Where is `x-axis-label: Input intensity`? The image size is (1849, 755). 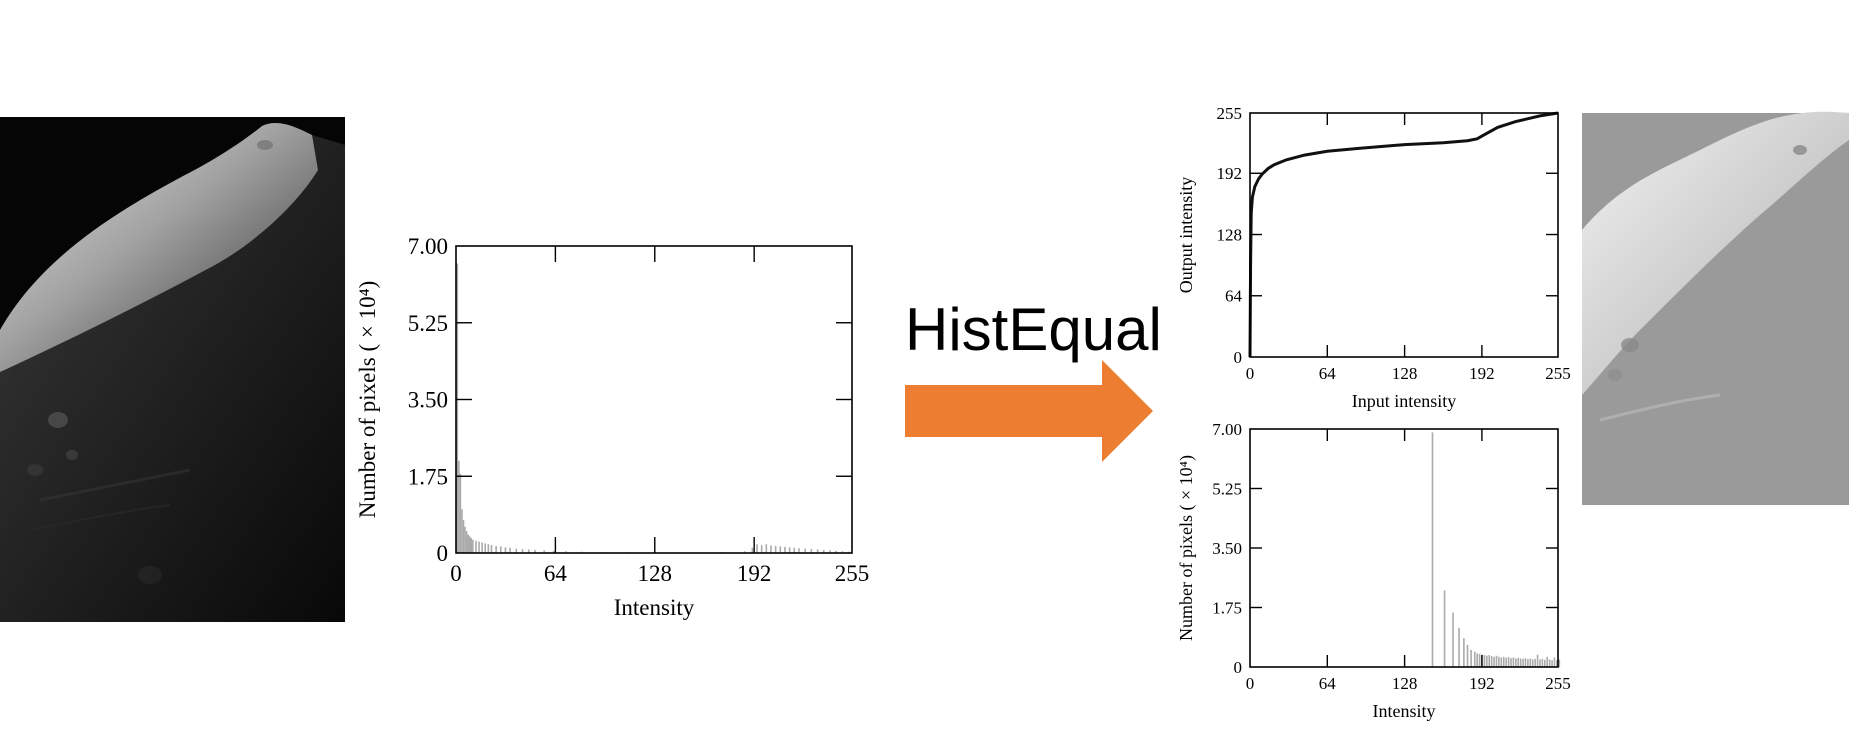 x-axis-label: Input intensity is located at coordinates (1404, 401).